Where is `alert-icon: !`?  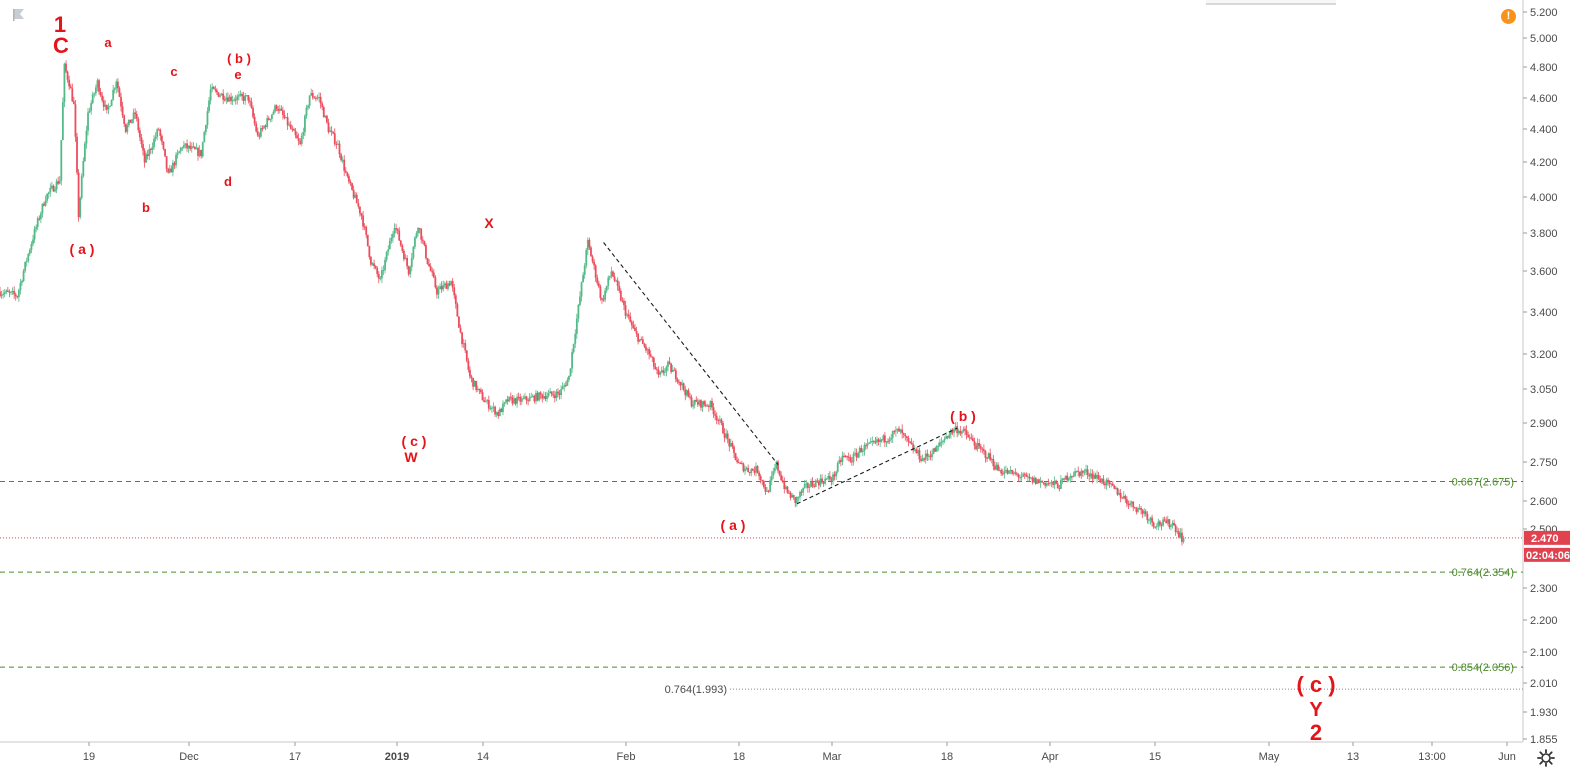 alert-icon: ! is located at coordinates (1508, 16).